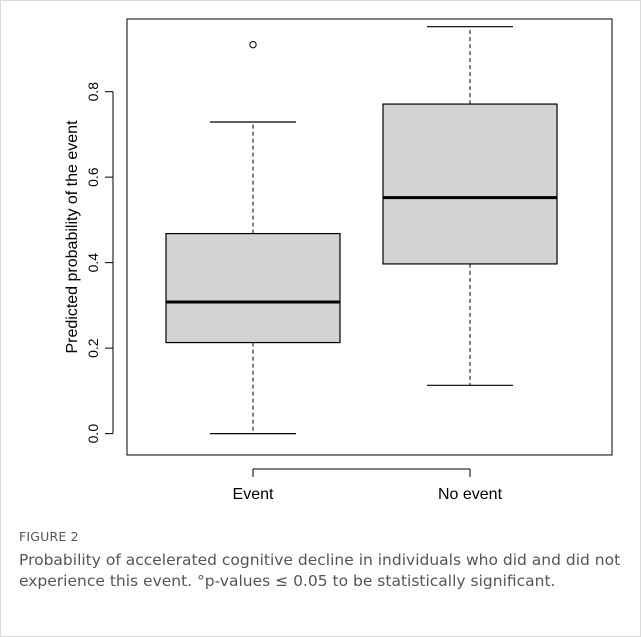  I want to click on y-tick-label: 0.8, so click(93, 92).